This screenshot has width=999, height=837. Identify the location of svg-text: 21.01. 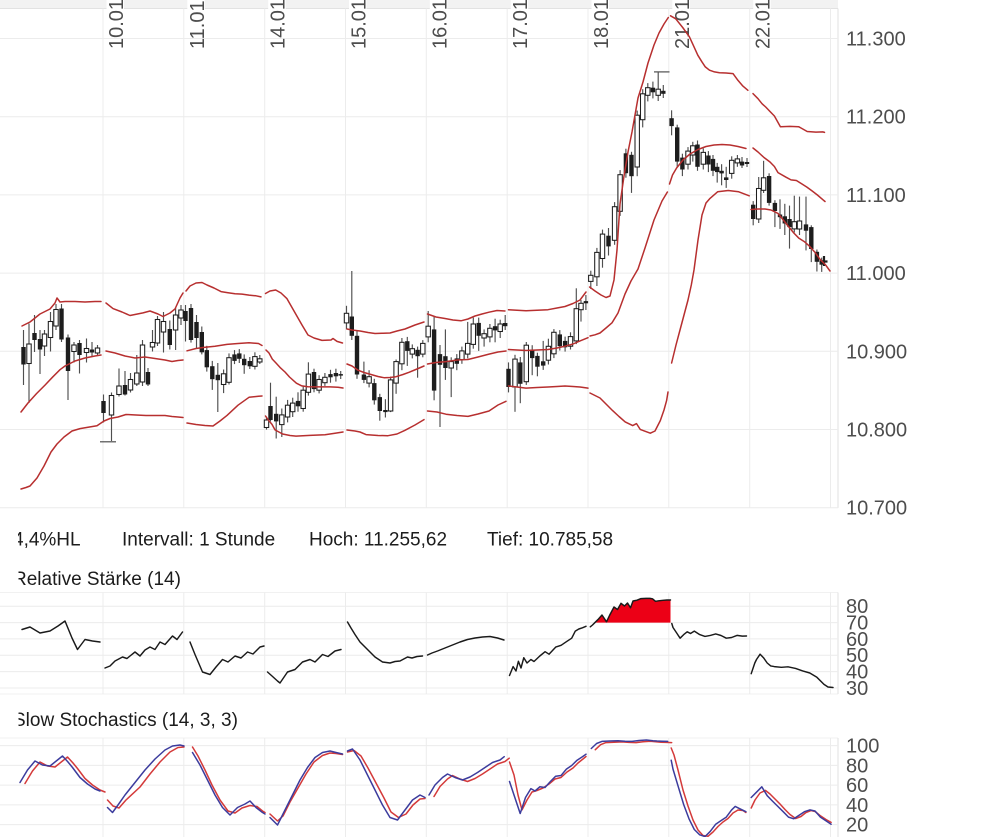
(683, 24).